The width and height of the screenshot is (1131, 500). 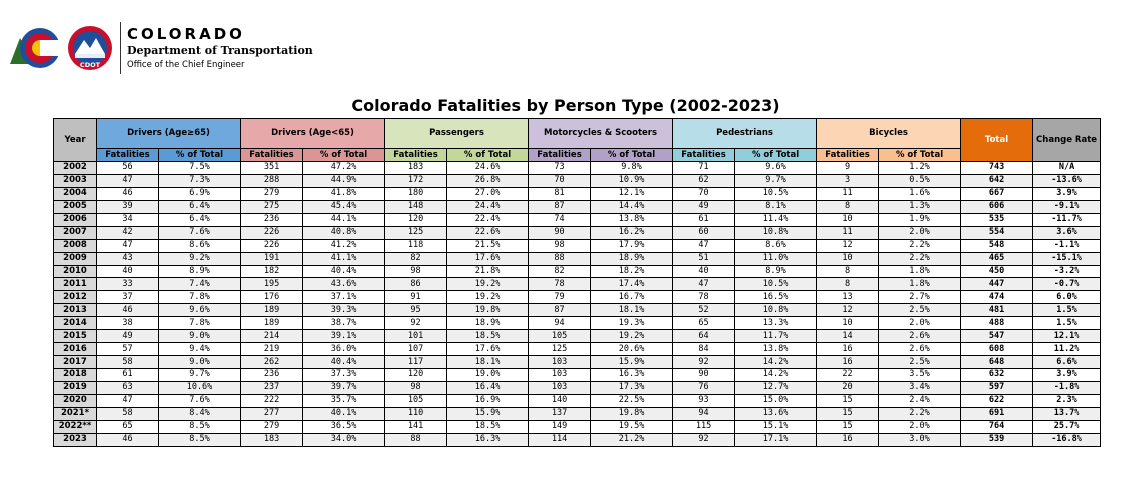 I want to click on percent-cell: 19.8%, so click(x=632, y=413).